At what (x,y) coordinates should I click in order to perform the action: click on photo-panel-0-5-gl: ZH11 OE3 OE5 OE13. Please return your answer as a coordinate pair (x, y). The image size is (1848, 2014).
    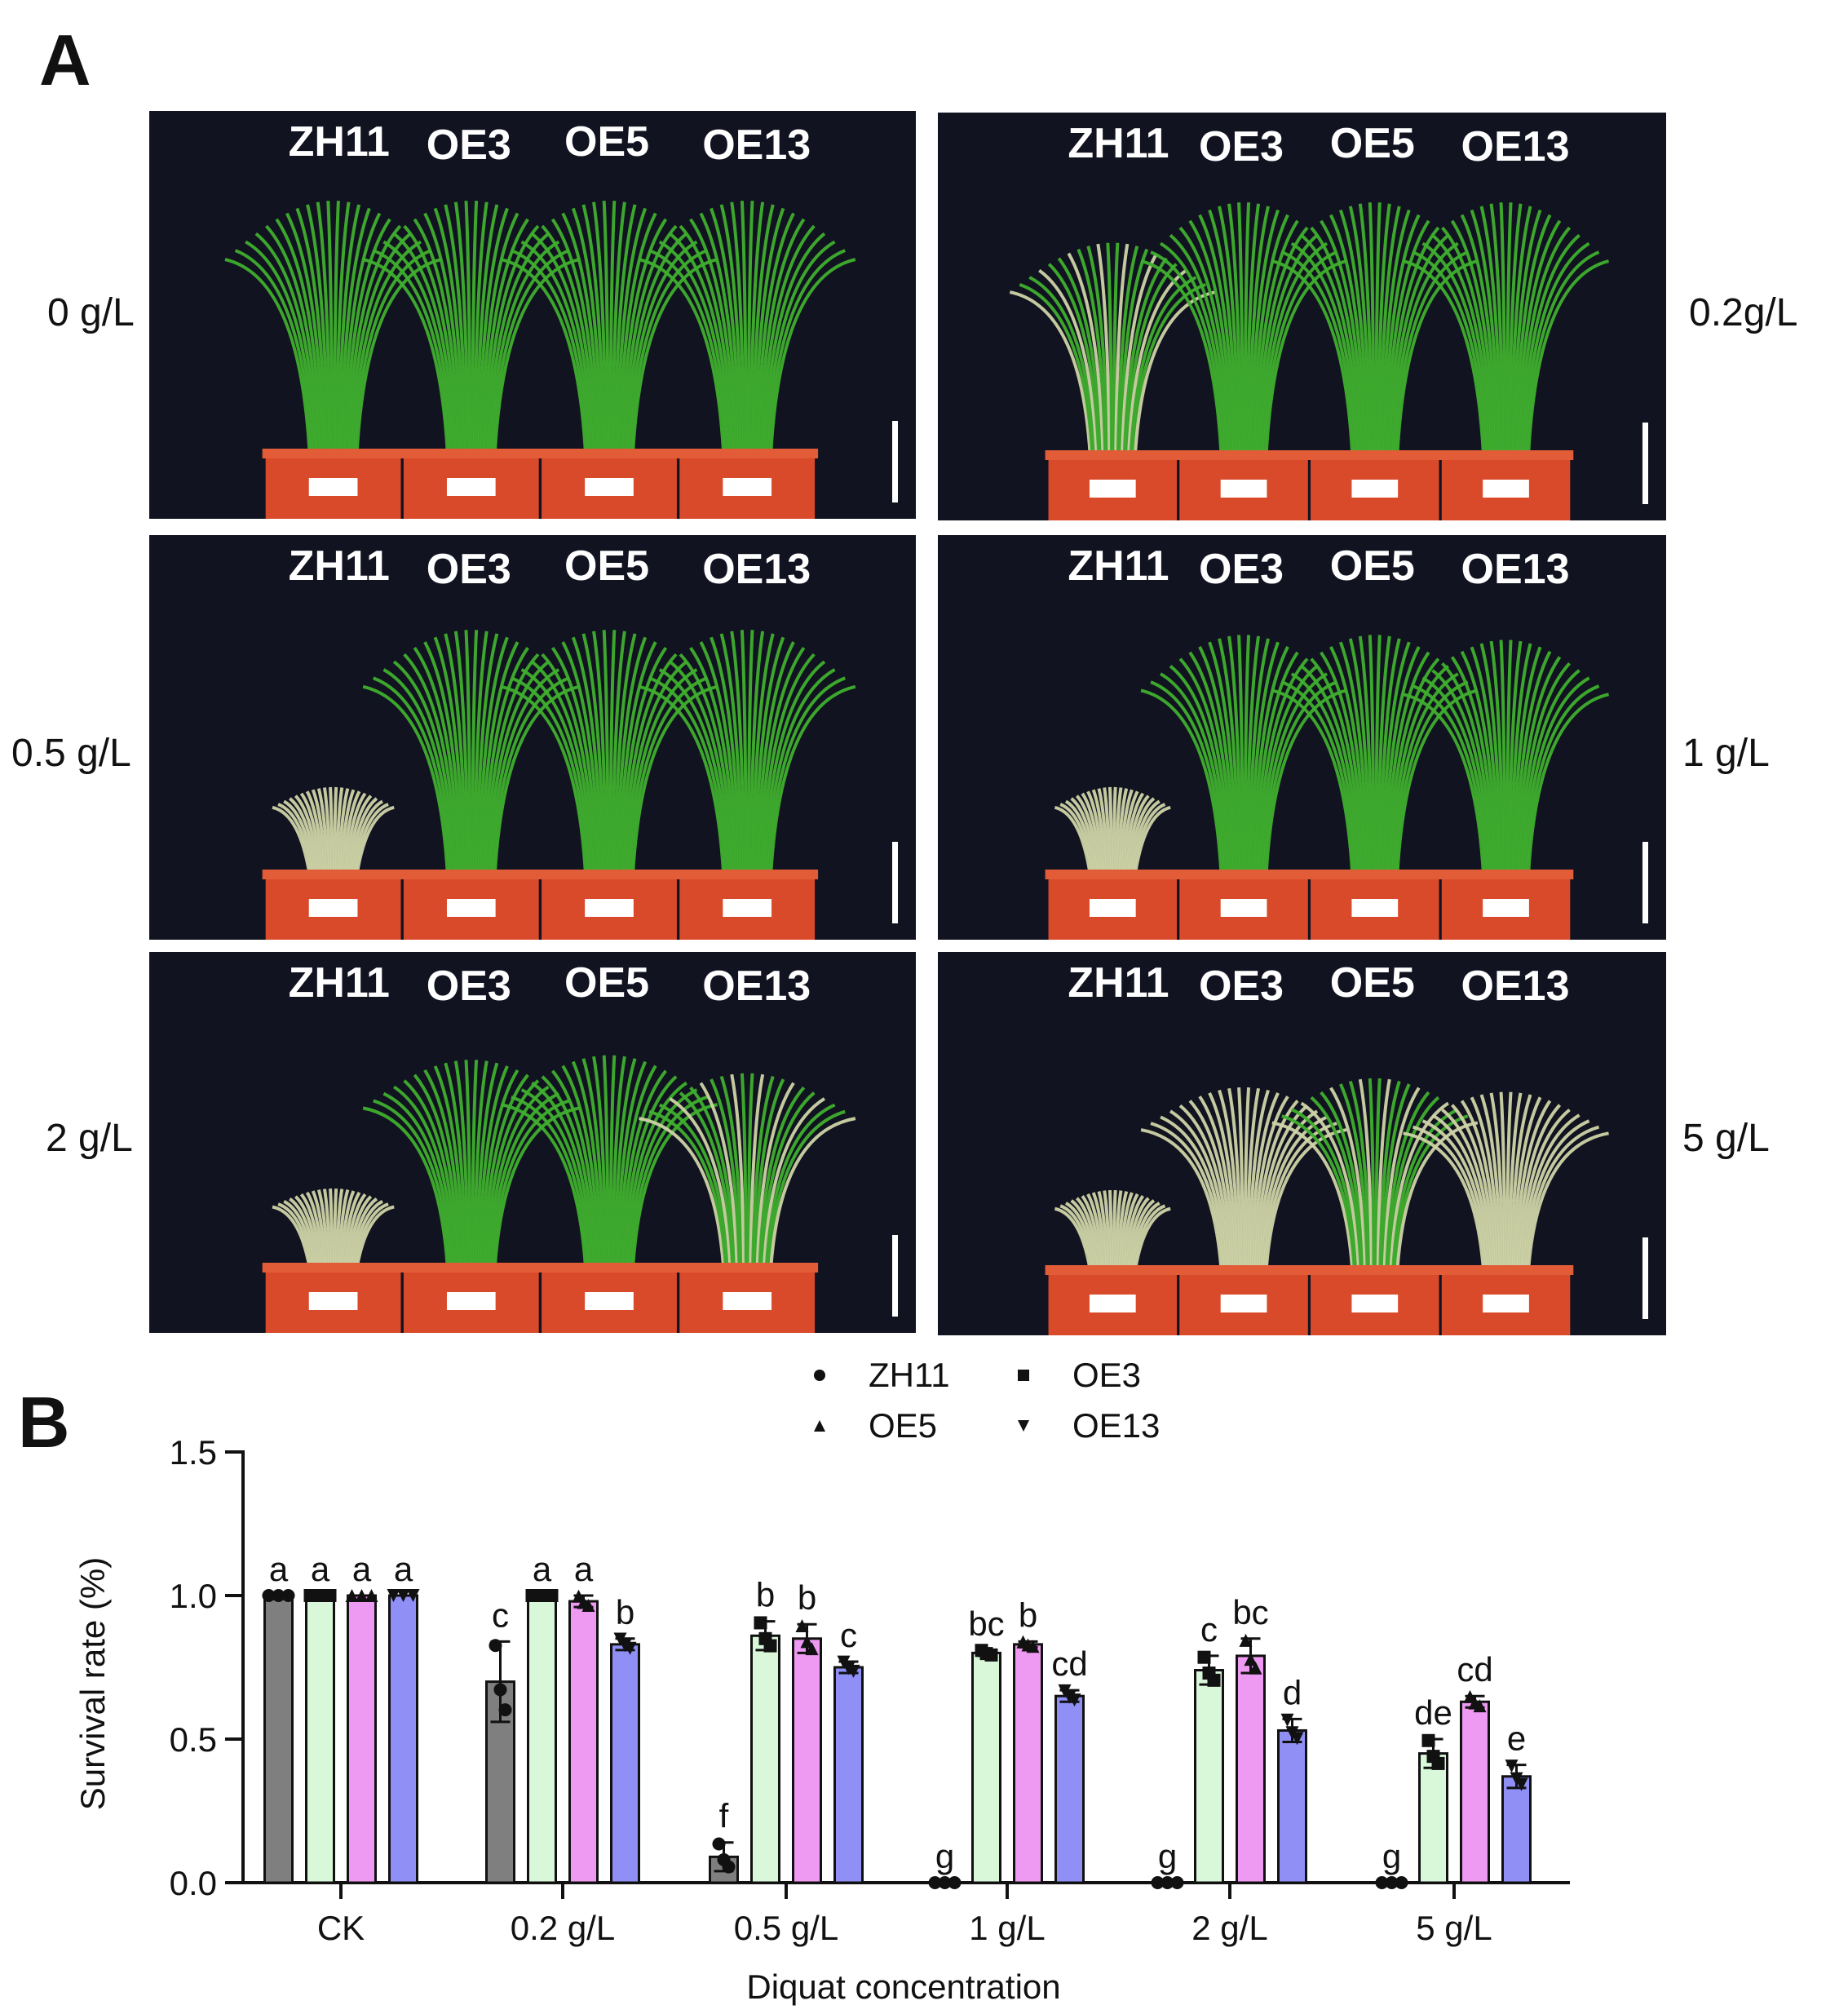
    Looking at the image, I should click on (533, 737).